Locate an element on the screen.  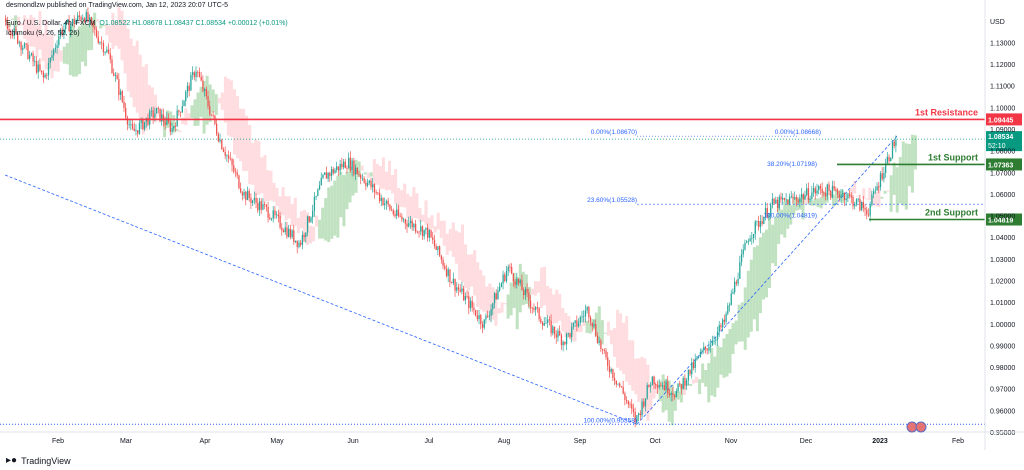
y-tick-label: 0.95000 is located at coordinates (1002, 433).